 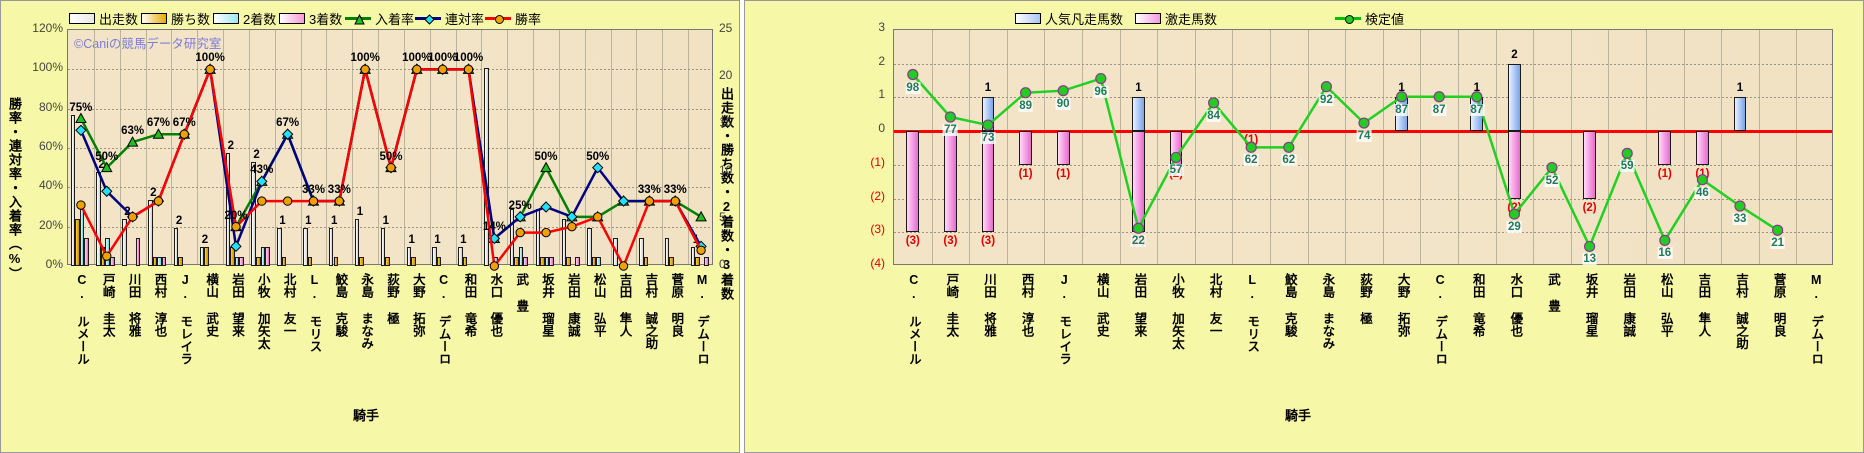 What do you see at coordinates (1514, 227) in the screenshot?
I see `test-value-label: 29` at bounding box center [1514, 227].